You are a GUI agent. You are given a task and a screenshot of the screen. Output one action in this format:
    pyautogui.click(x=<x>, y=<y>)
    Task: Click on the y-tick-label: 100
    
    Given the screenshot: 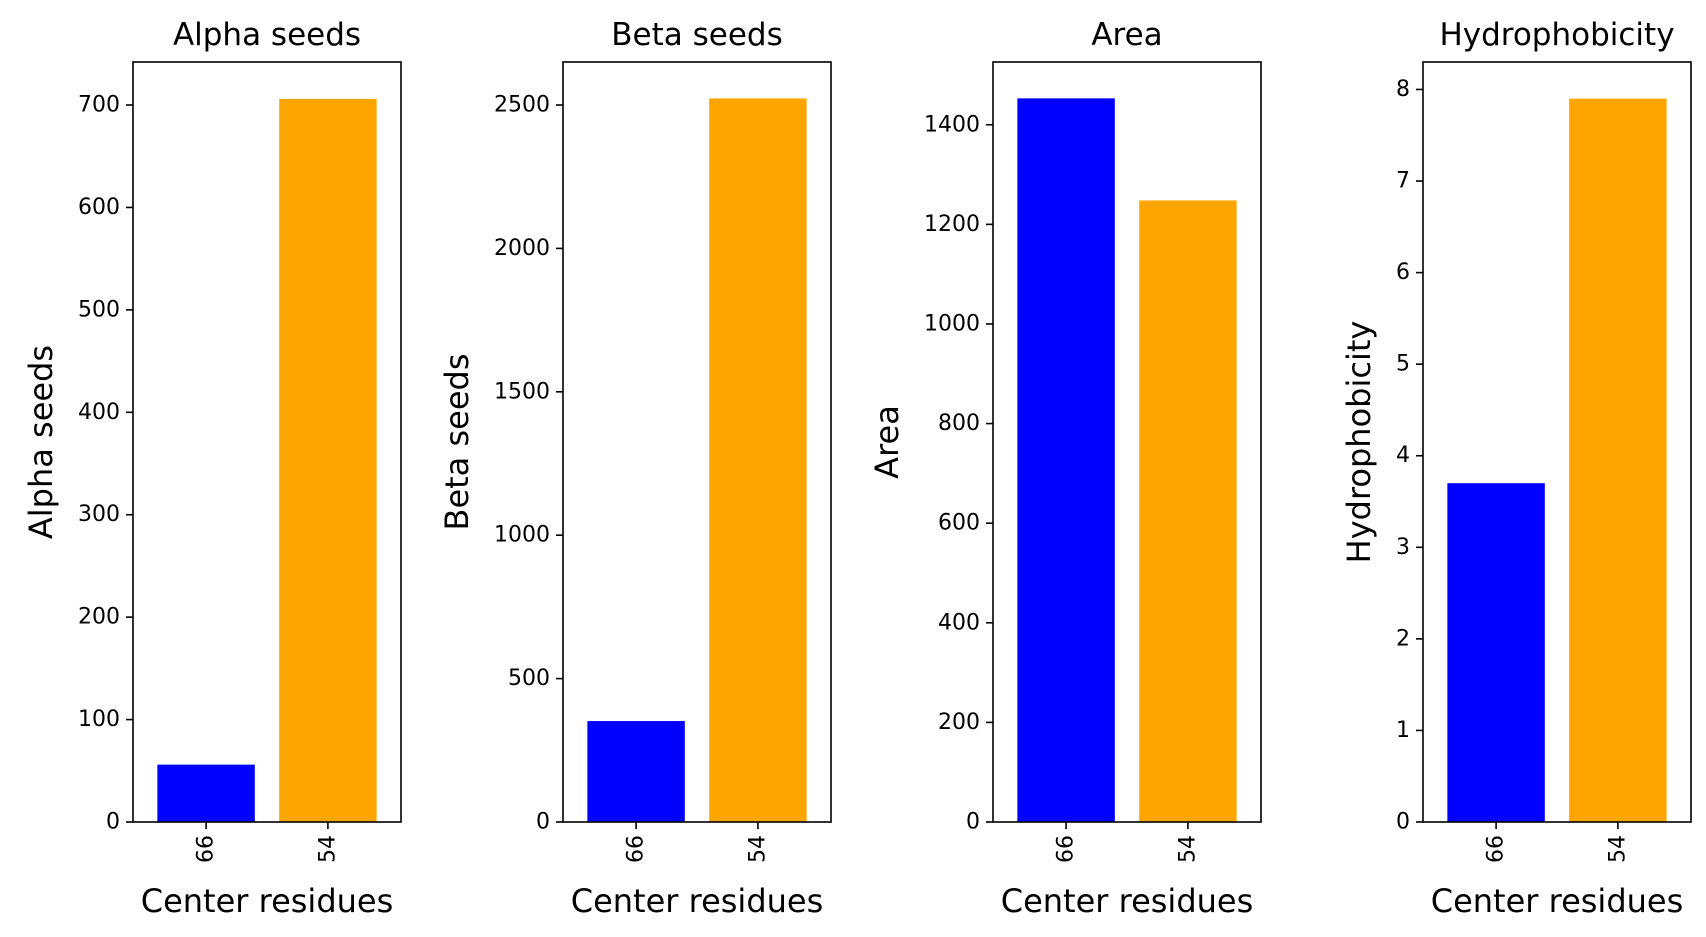 What is the action you would take?
    pyautogui.click(x=99, y=719)
    